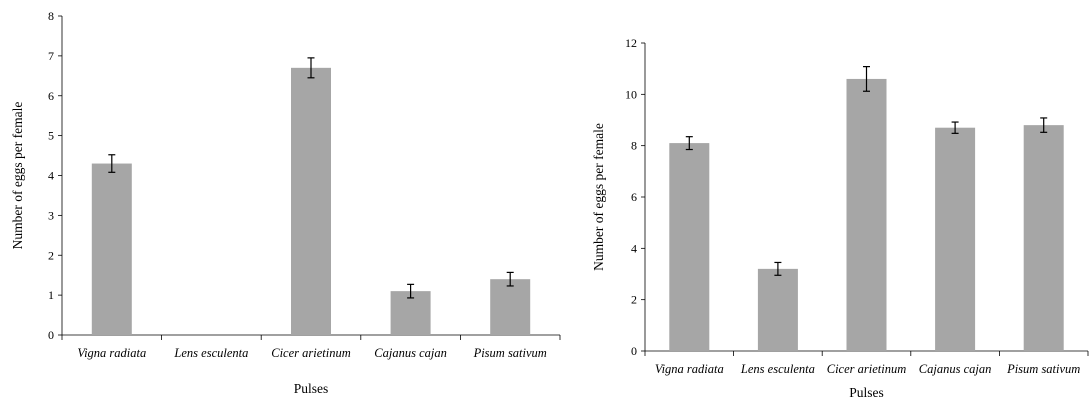 This screenshot has height=405, width=1090. Describe the element at coordinates (689, 369) in the screenshot. I see `chart-2-category-label: Vigna radiata` at that location.